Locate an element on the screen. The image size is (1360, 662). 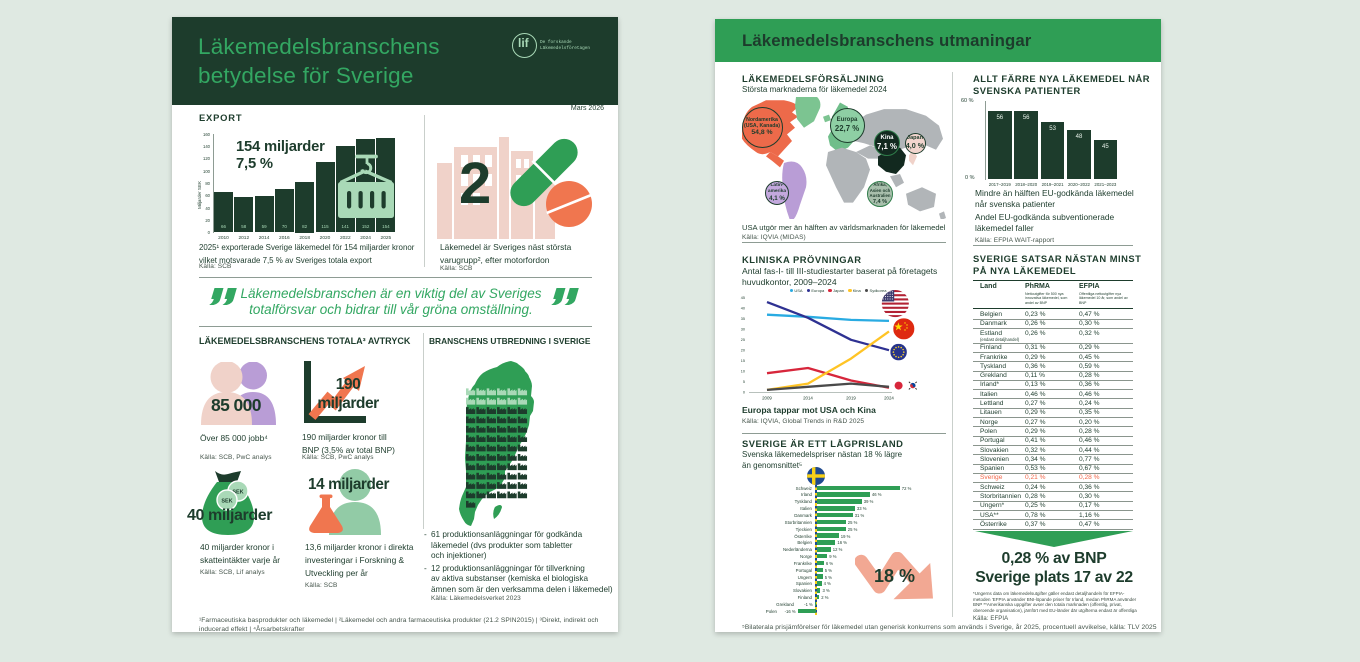
svg-text: 35 is located at coordinates (743, 319).